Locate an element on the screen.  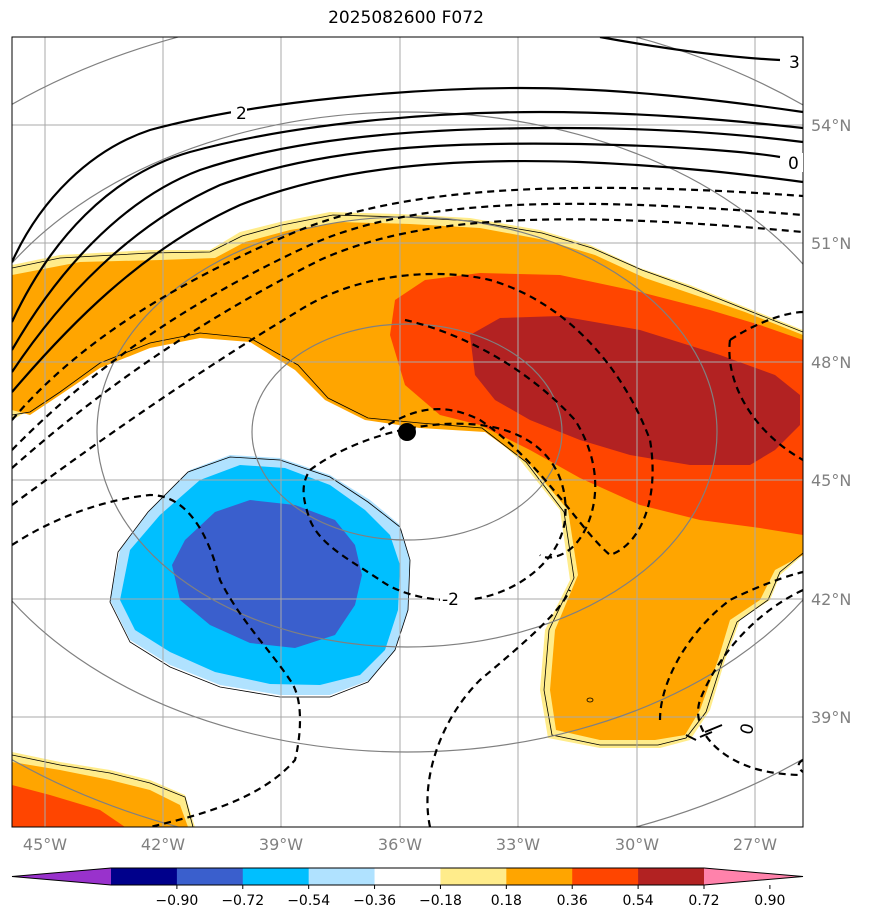
colorbar-tick-label: 0.54 is located at coordinates (638, 901).